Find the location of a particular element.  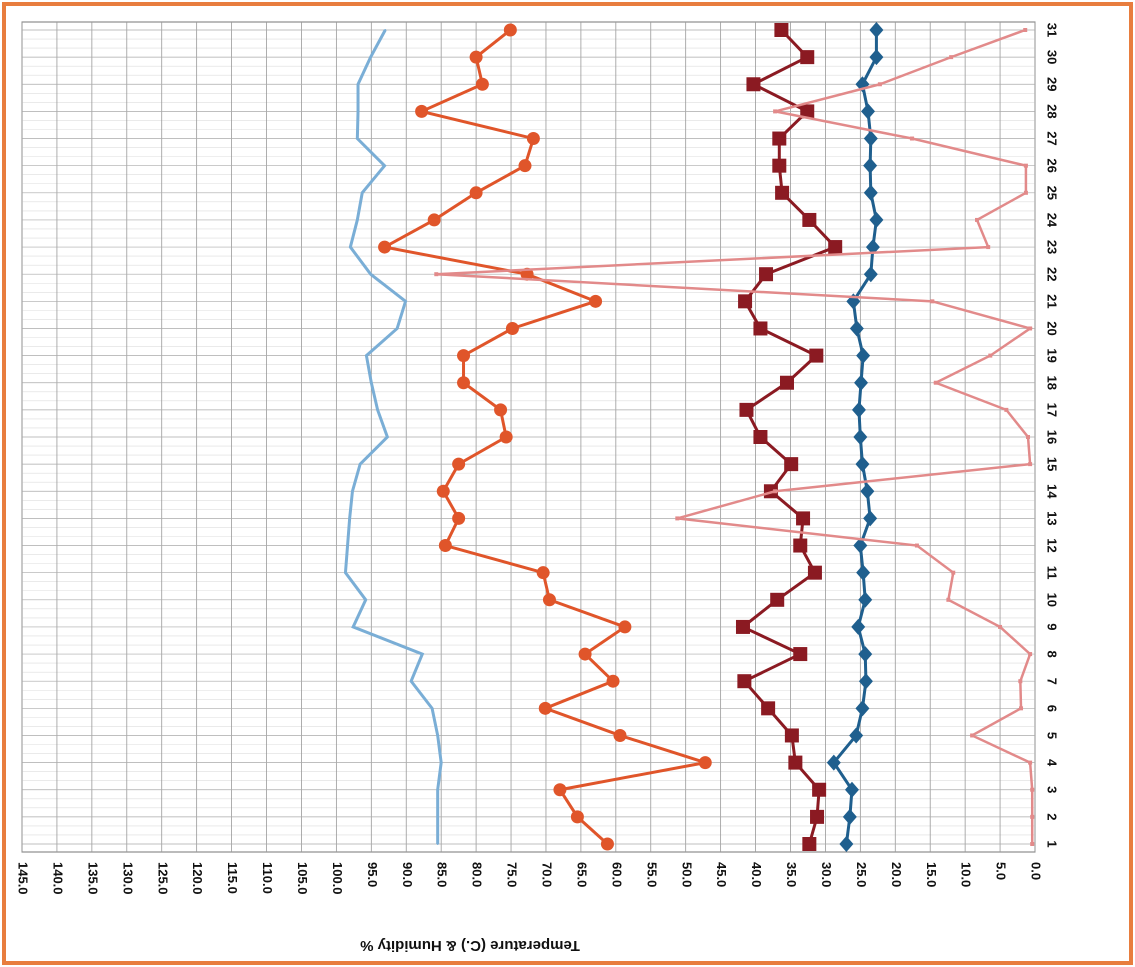

x-tick-label: 60.0 is located at coordinates (616, 874).